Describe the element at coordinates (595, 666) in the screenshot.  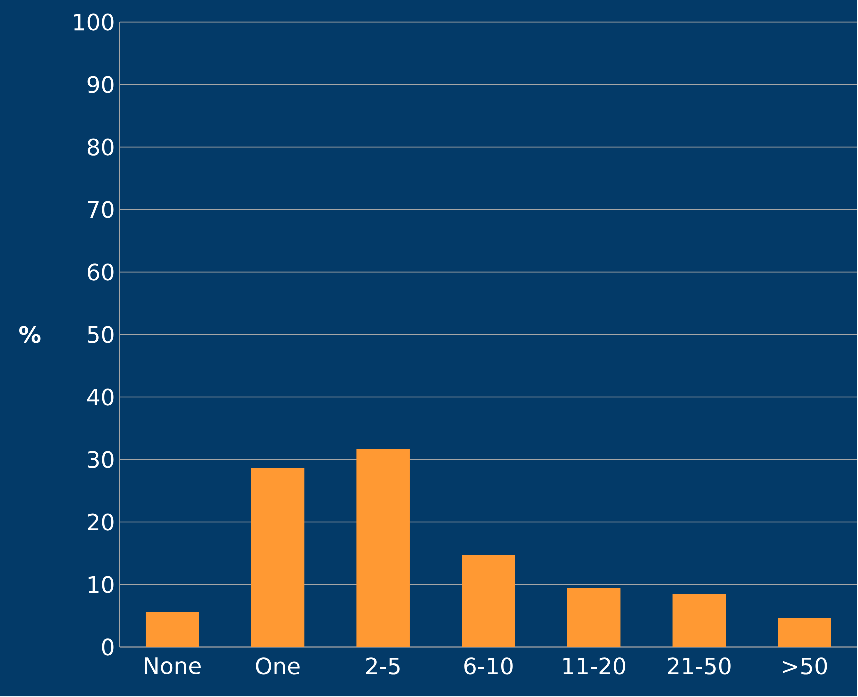
I see `x-tick-label: 11-20` at that location.